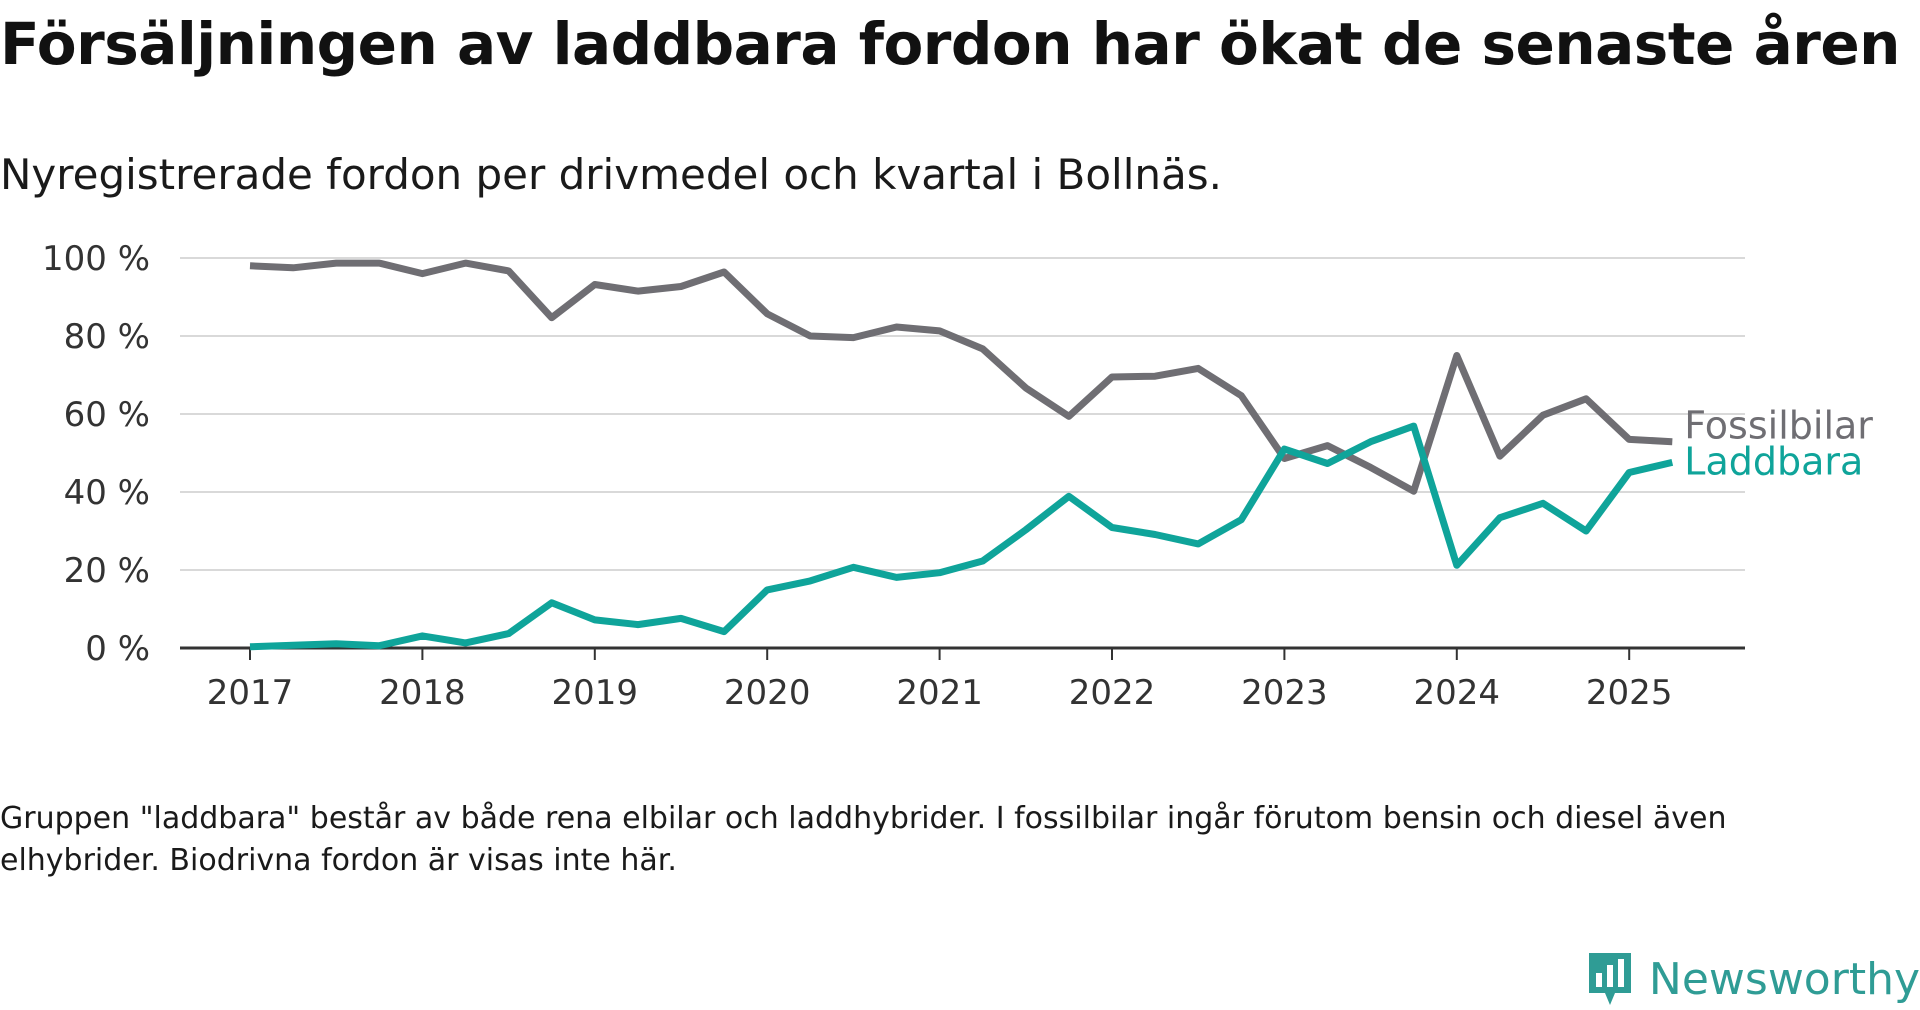 The height and width of the screenshot is (1010, 1920). What do you see at coordinates (1778, 426) in the screenshot?
I see `series-label-fossilbilar: Fossilbilar` at bounding box center [1778, 426].